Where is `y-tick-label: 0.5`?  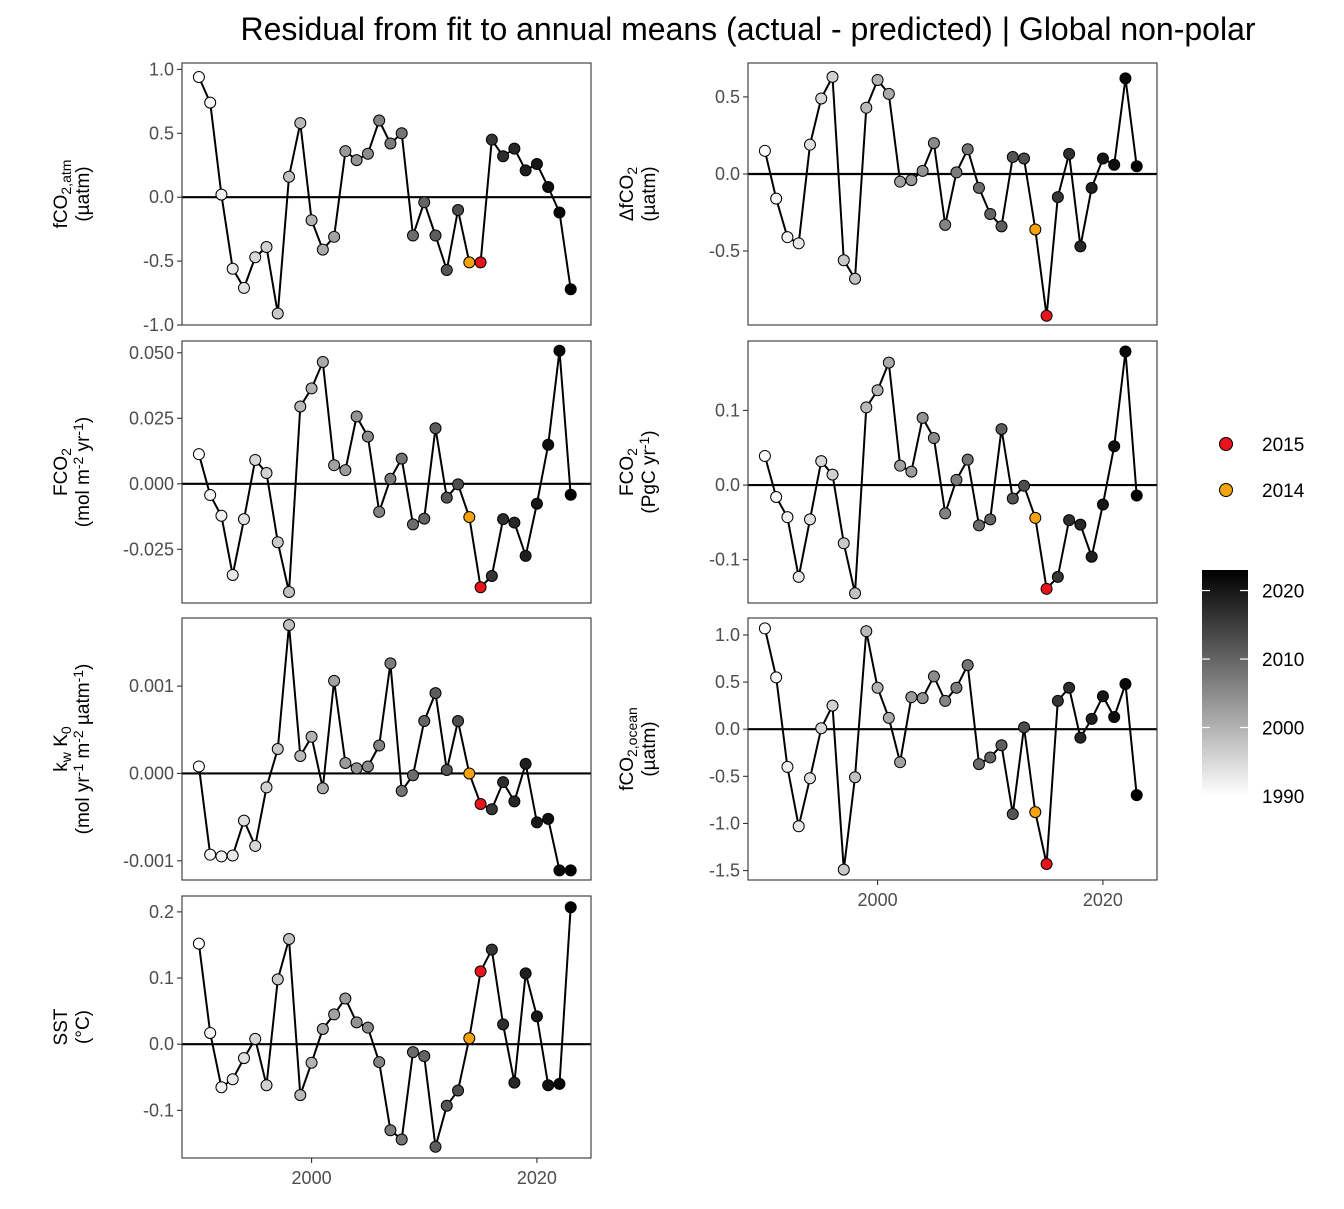 y-tick-label: 0.5 is located at coordinates (727, 682).